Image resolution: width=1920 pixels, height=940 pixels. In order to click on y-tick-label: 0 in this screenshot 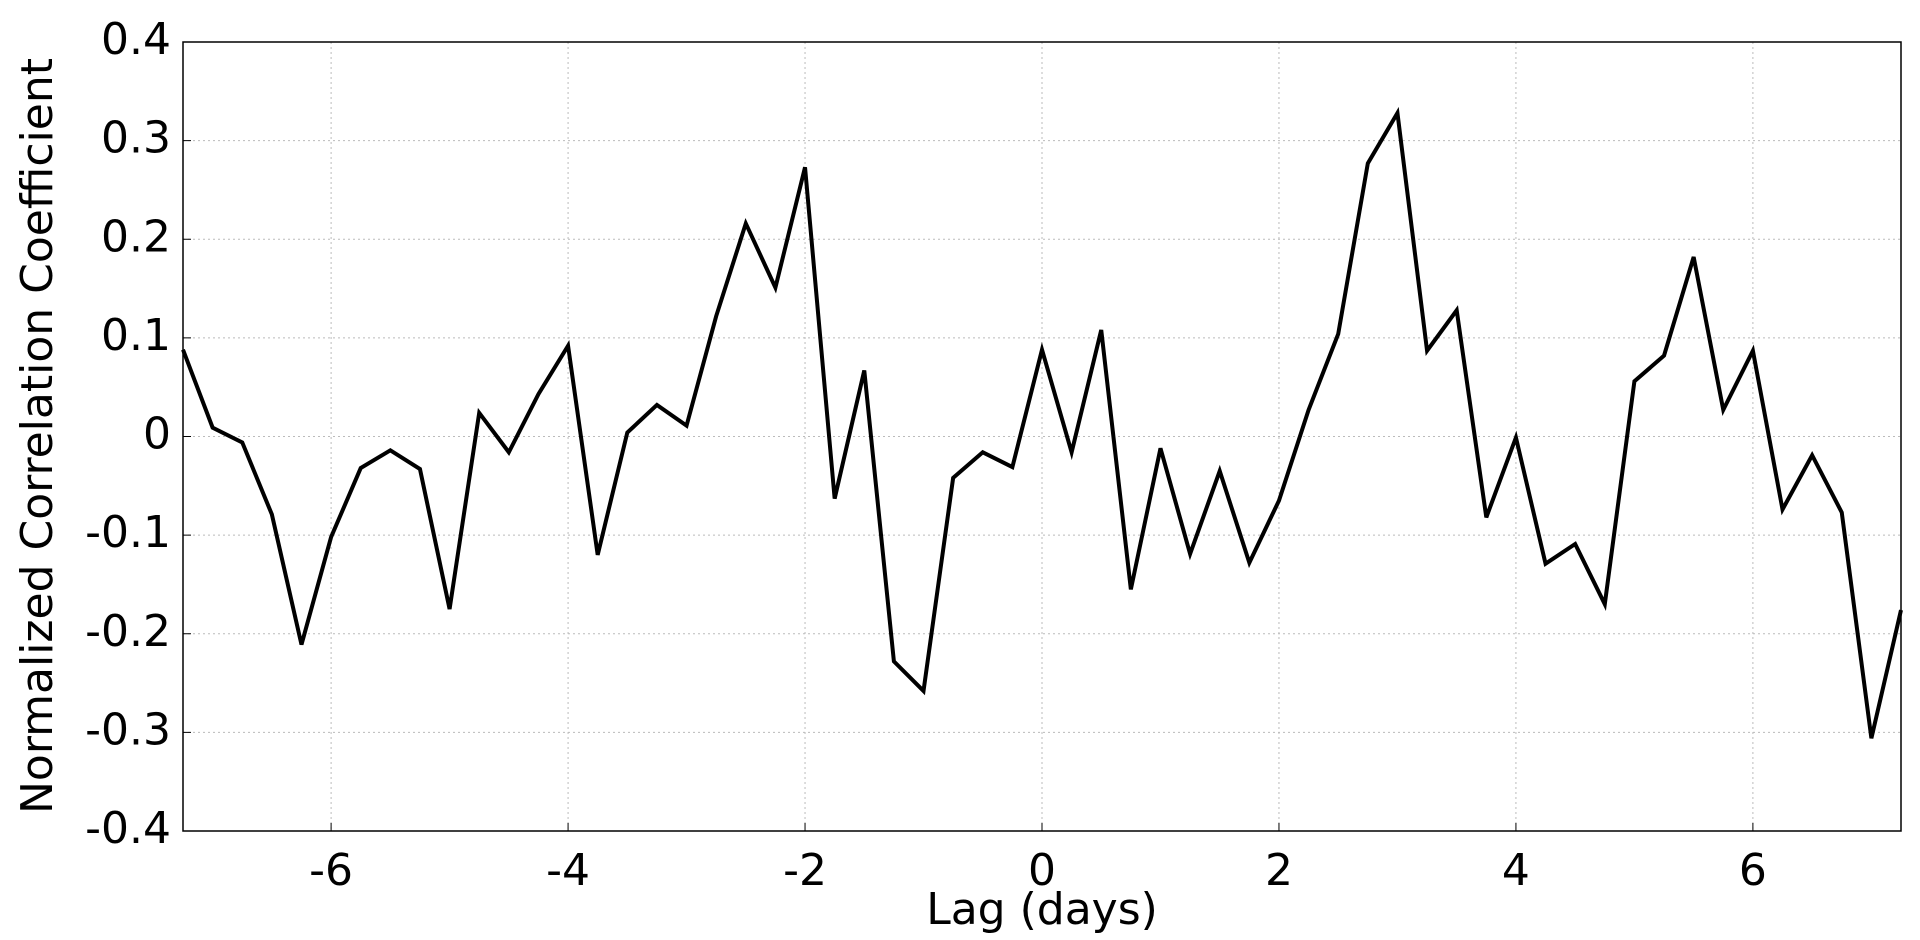, I will do `click(157, 434)`.